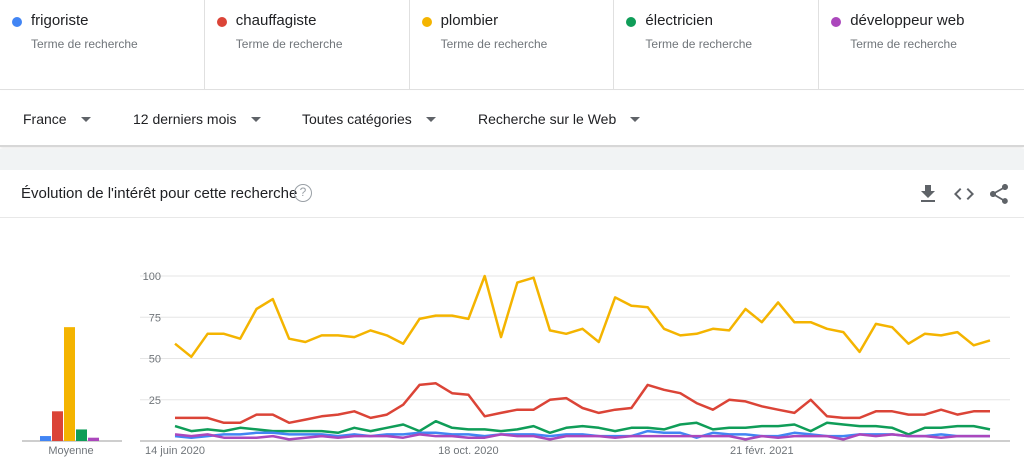 This screenshot has height=464, width=1024. Describe the element at coordinates (469, 20) in the screenshot. I see `term-name: plombier` at that location.